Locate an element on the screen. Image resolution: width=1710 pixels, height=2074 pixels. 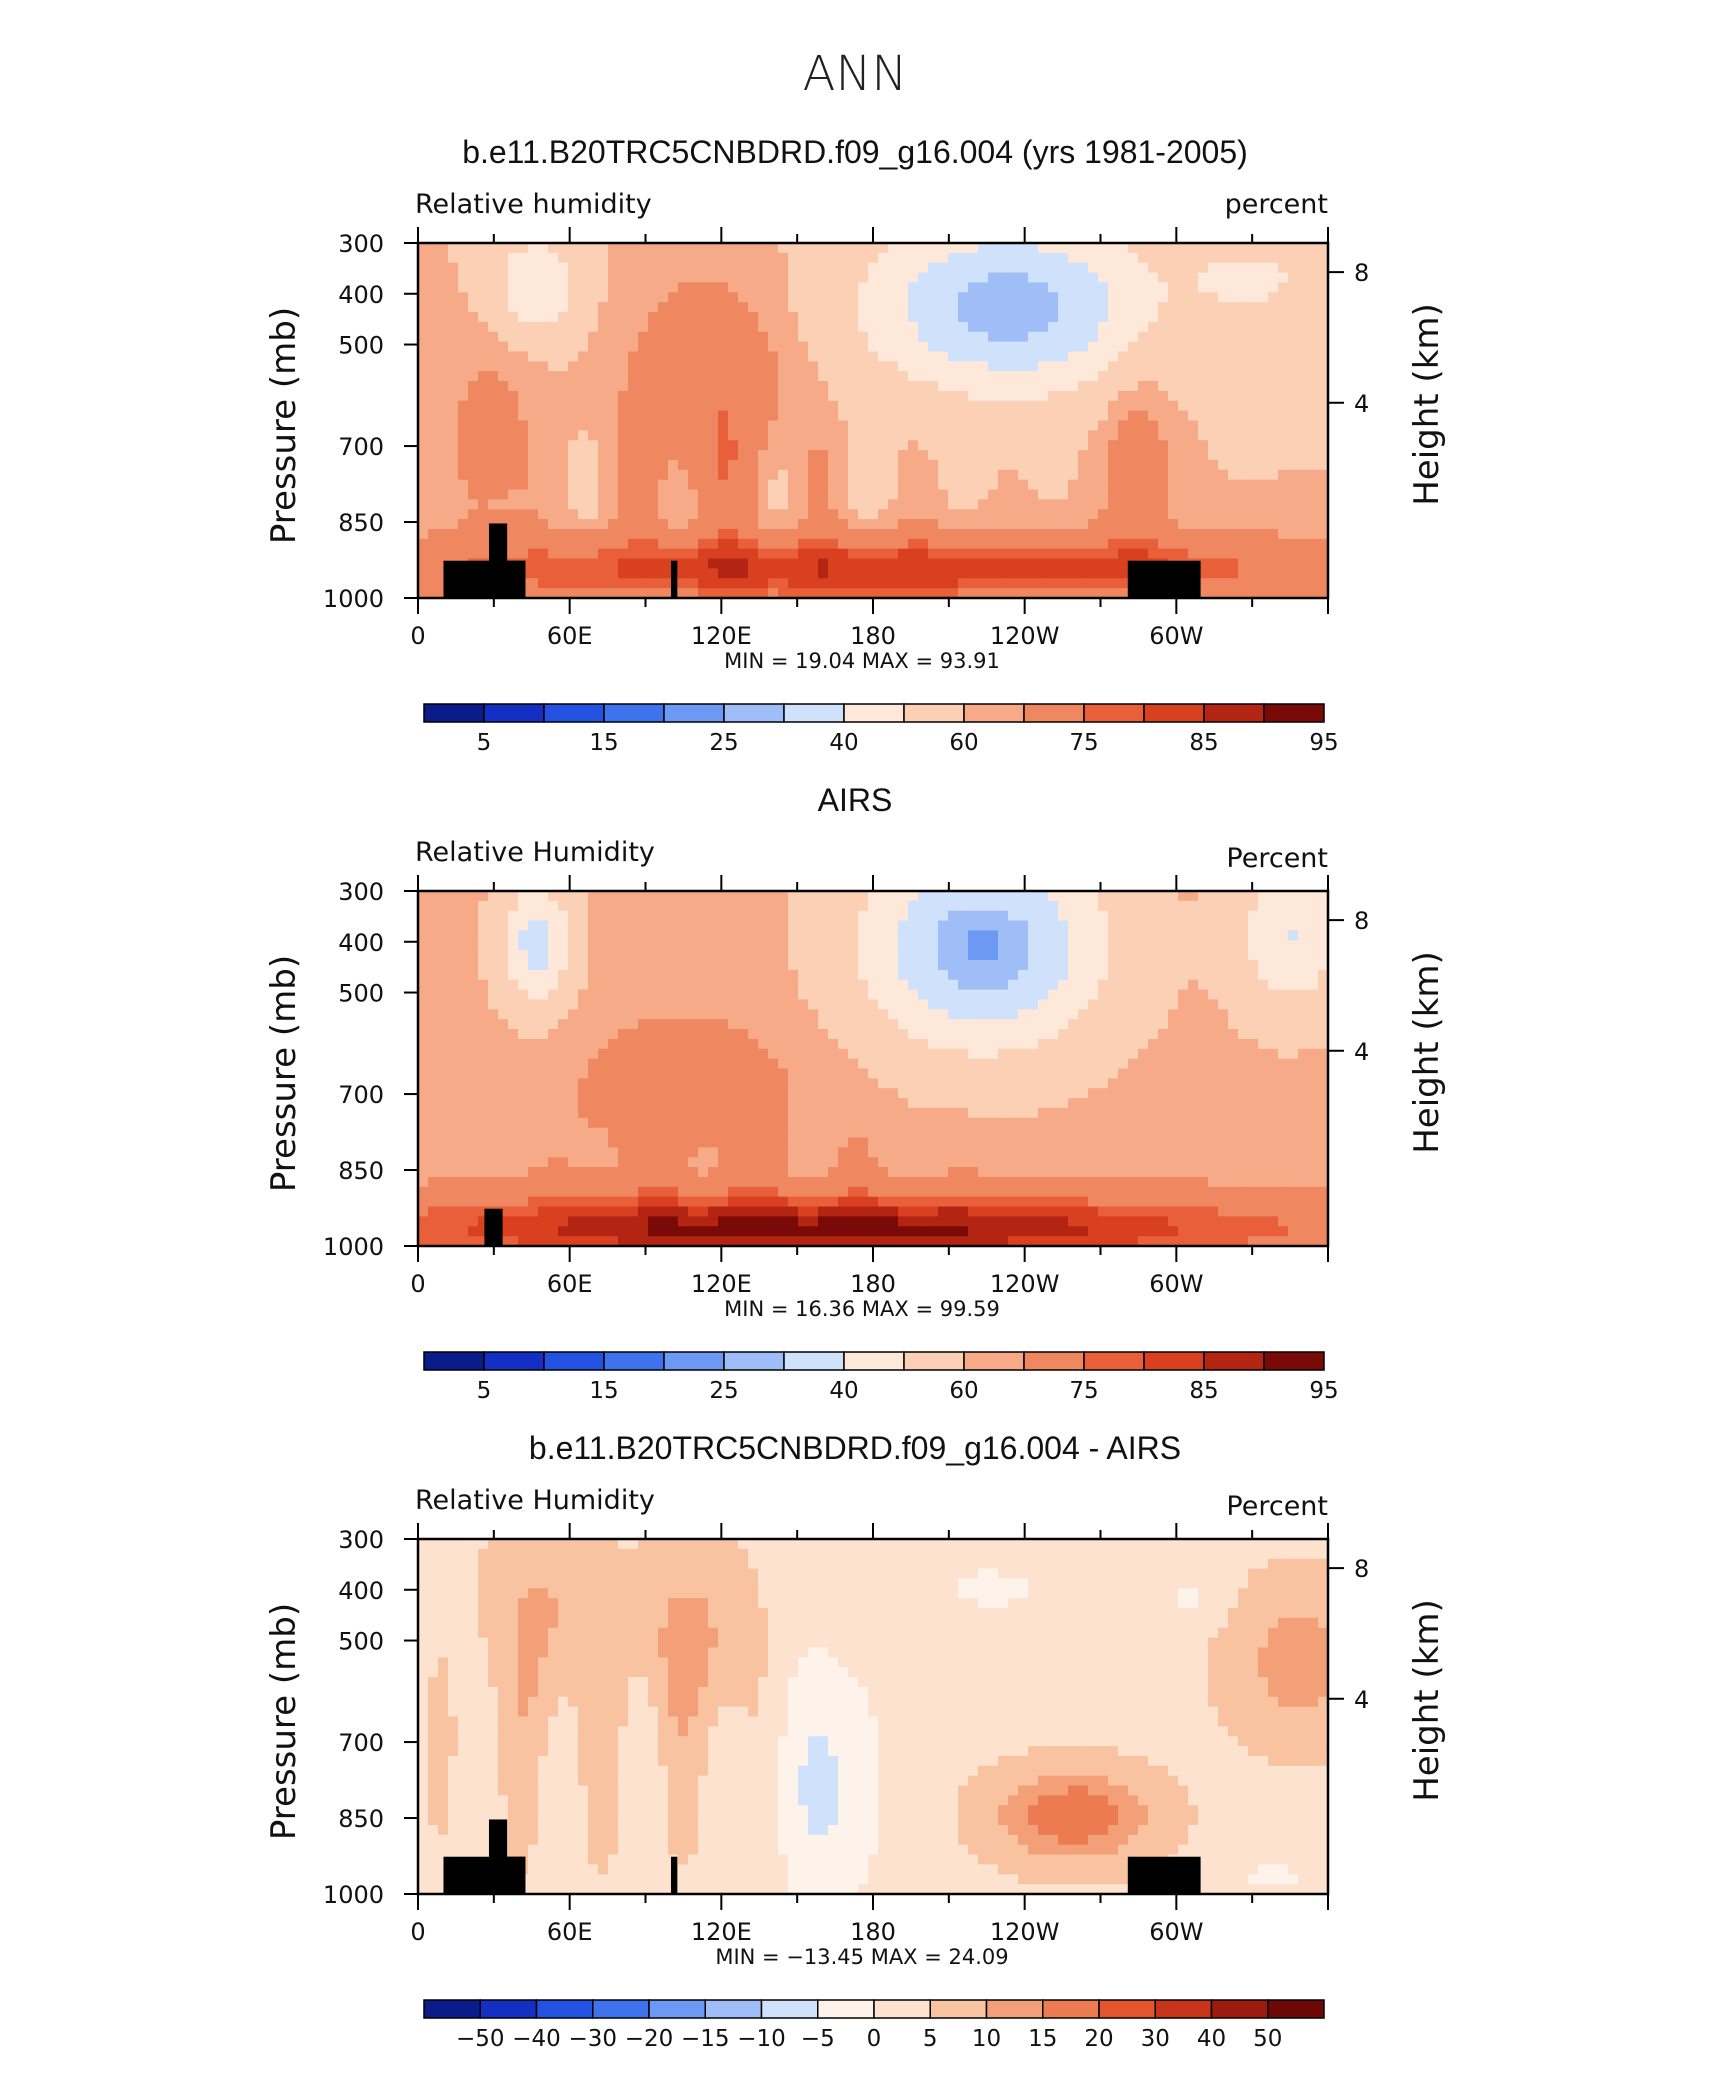
x-tick-label: 120W is located at coordinates (1025, 1932).